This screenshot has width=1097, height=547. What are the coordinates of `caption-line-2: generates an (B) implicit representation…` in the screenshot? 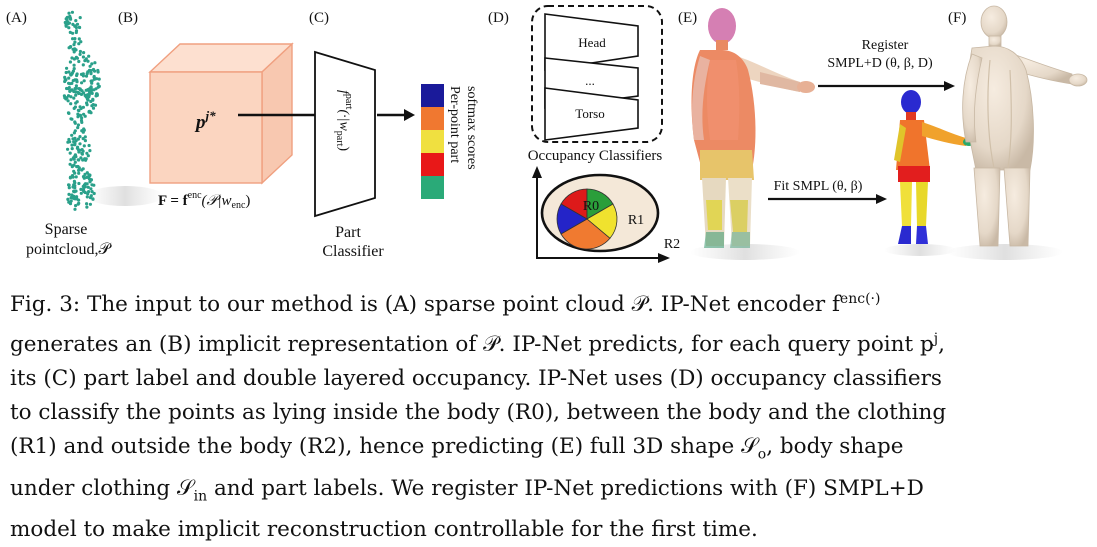 It's located at (472, 345).